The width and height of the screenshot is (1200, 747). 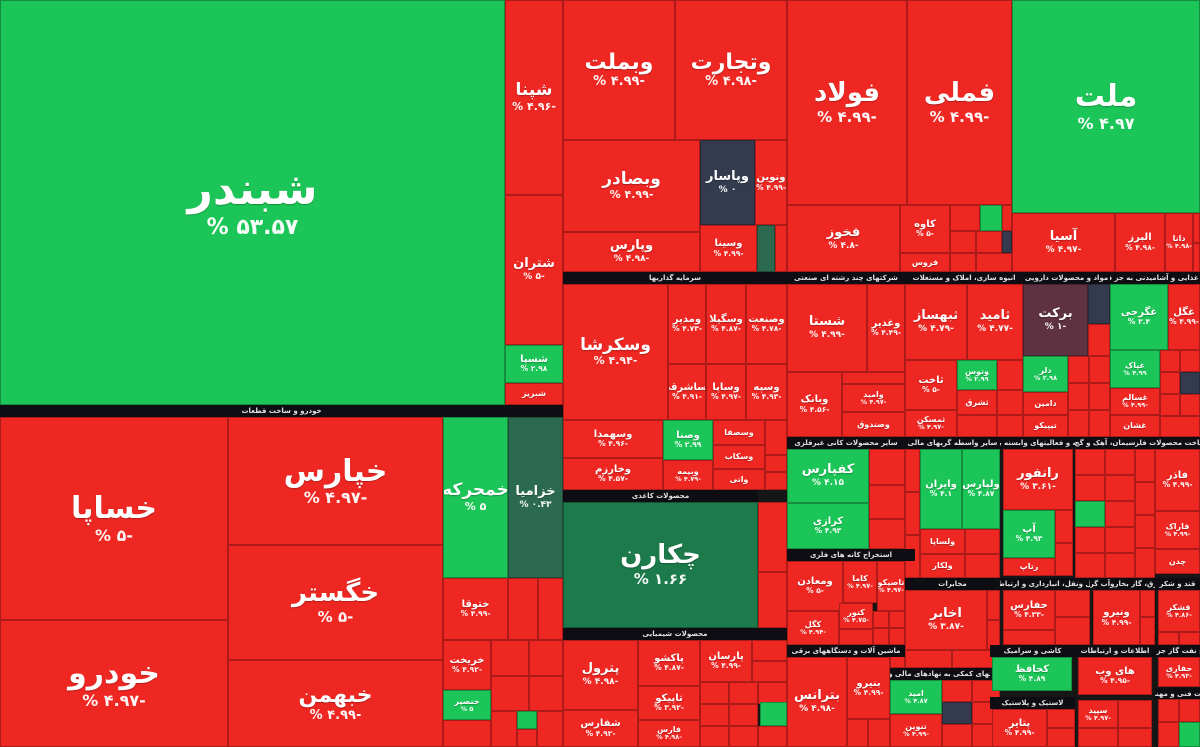 I want to click on treemap-tile: غگرجی ۳.۴ %, so click(x=1139, y=317).